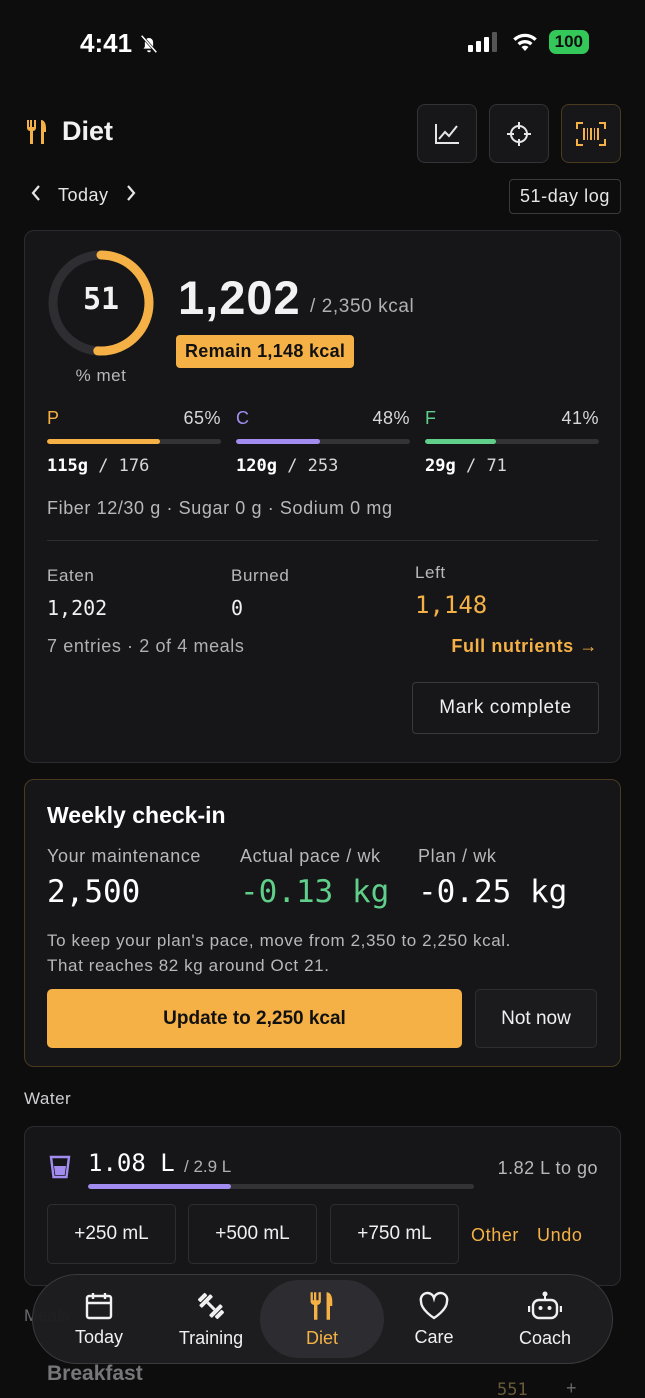  What do you see at coordinates (243, 418) in the screenshot?
I see `macro-letter: C` at bounding box center [243, 418].